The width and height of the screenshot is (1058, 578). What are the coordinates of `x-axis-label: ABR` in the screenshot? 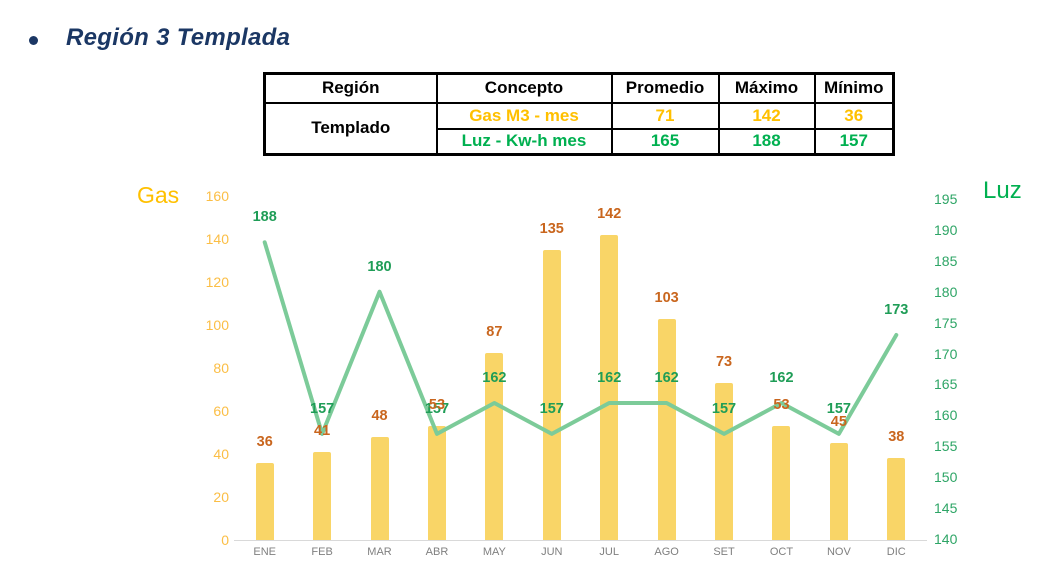 It's located at (437, 552).